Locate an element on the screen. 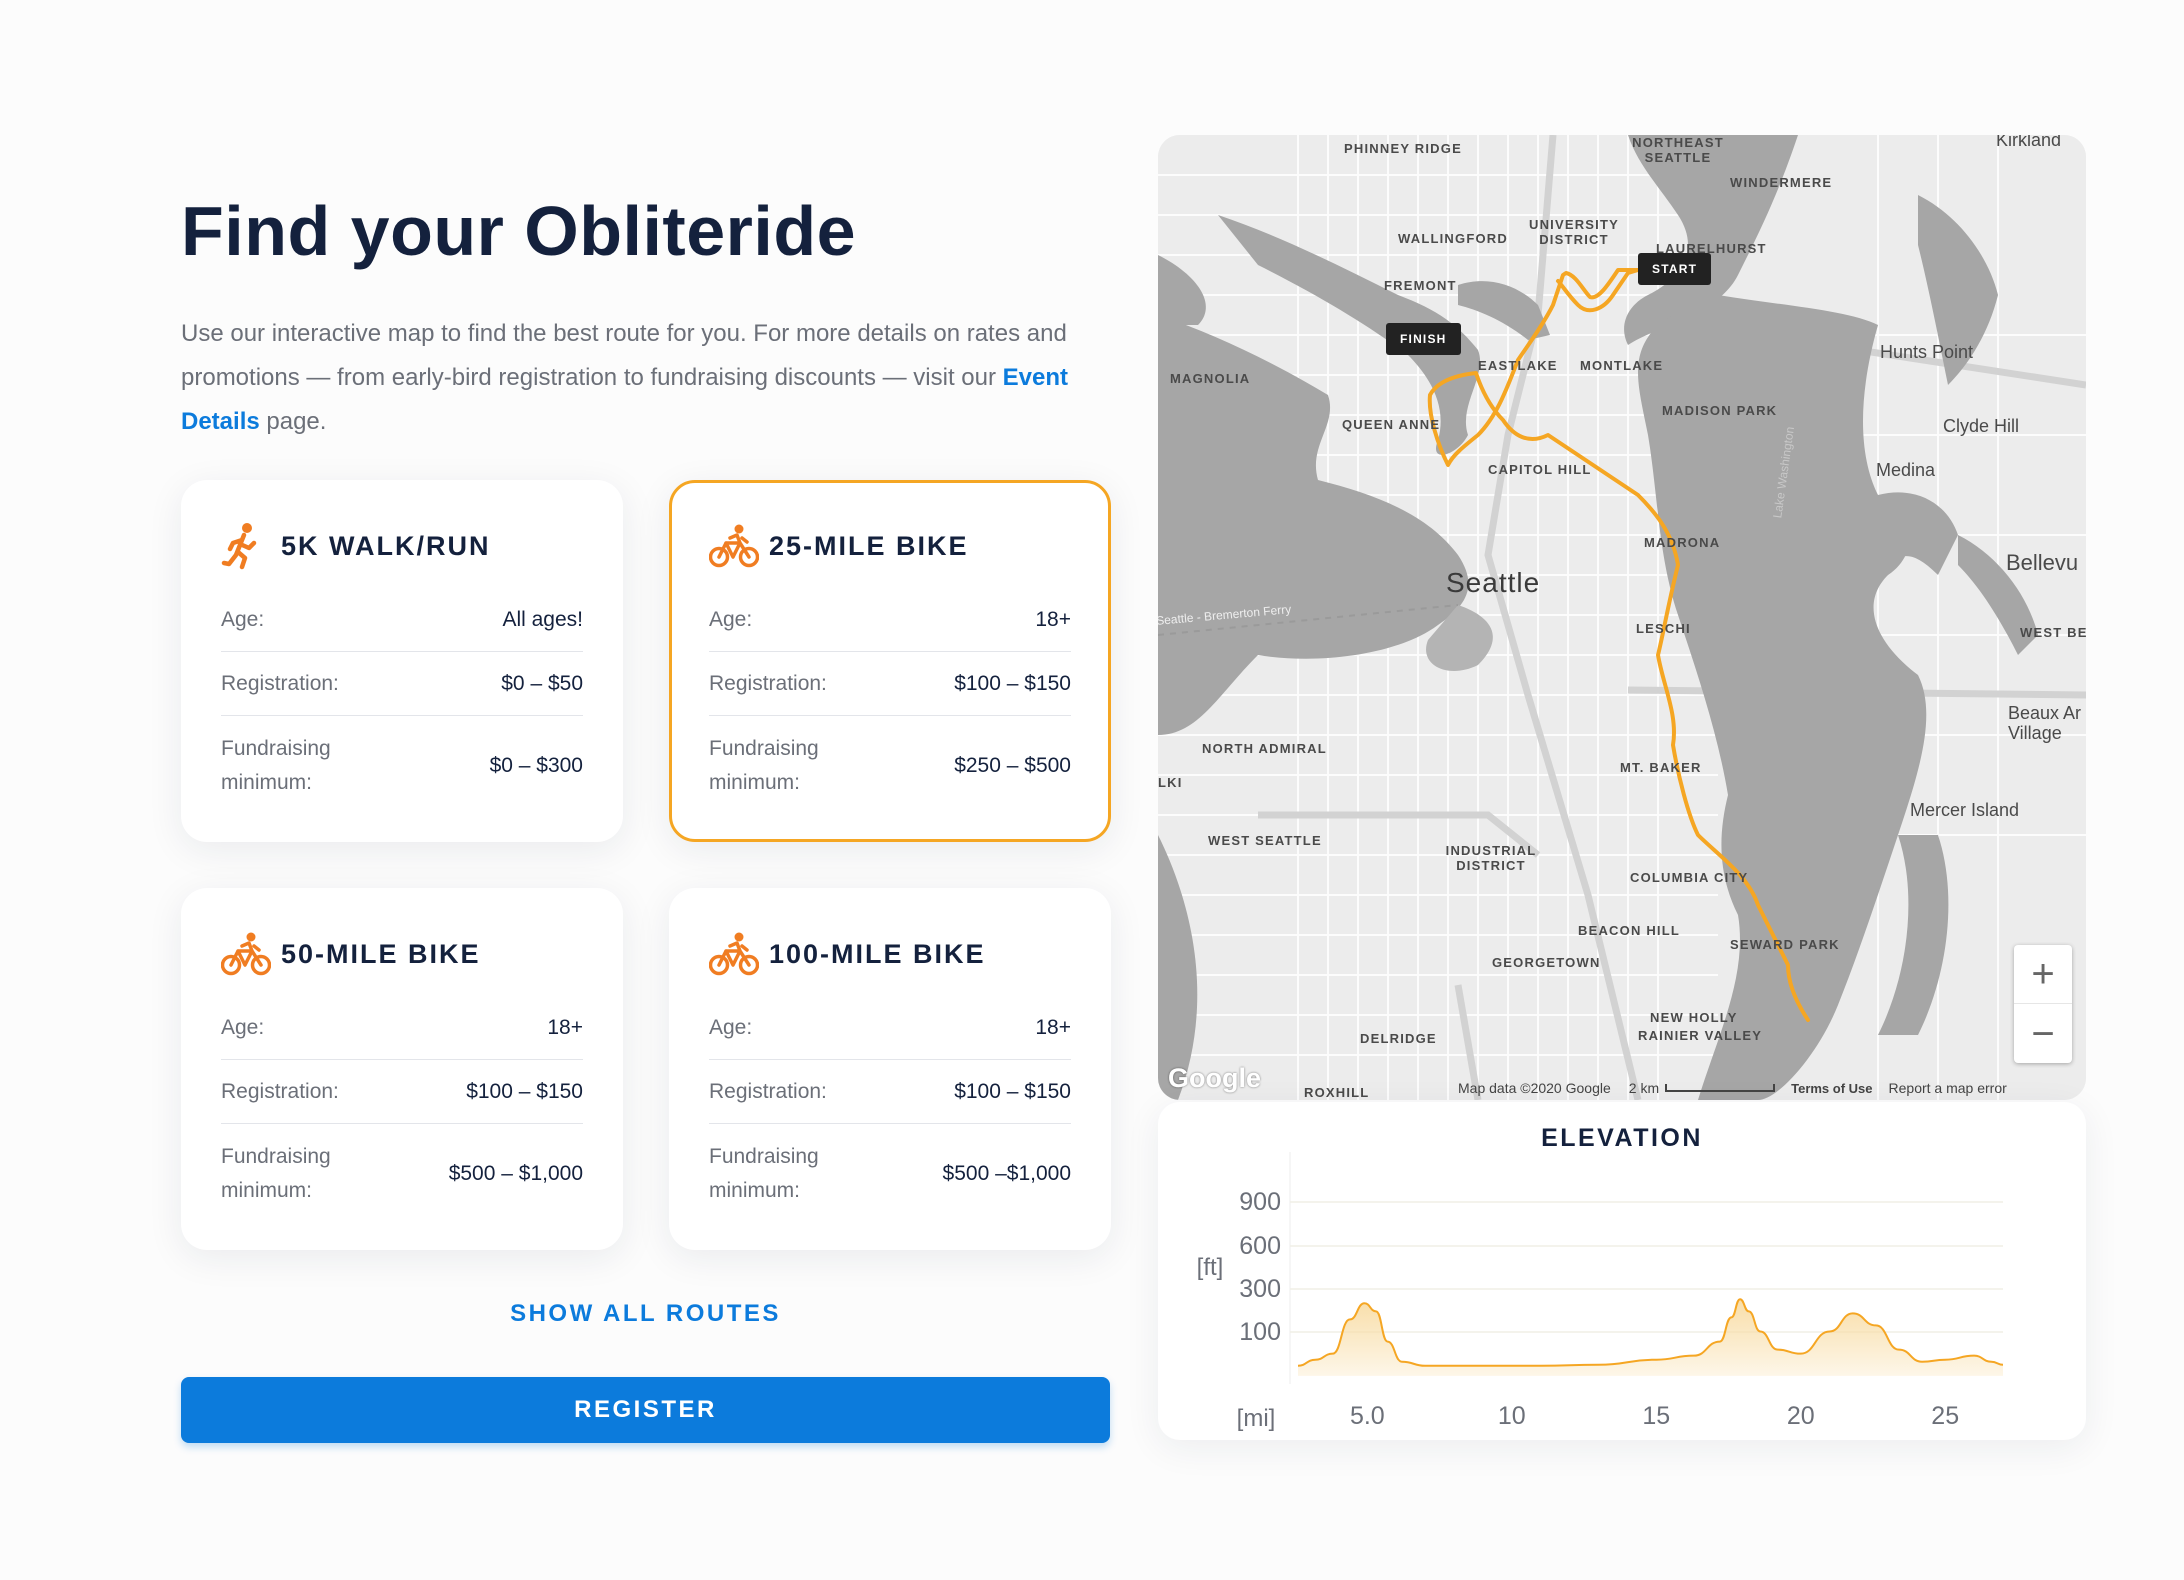 The width and height of the screenshot is (2184, 1580). zoom-in-button: + is located at coordinates (2043, 974).